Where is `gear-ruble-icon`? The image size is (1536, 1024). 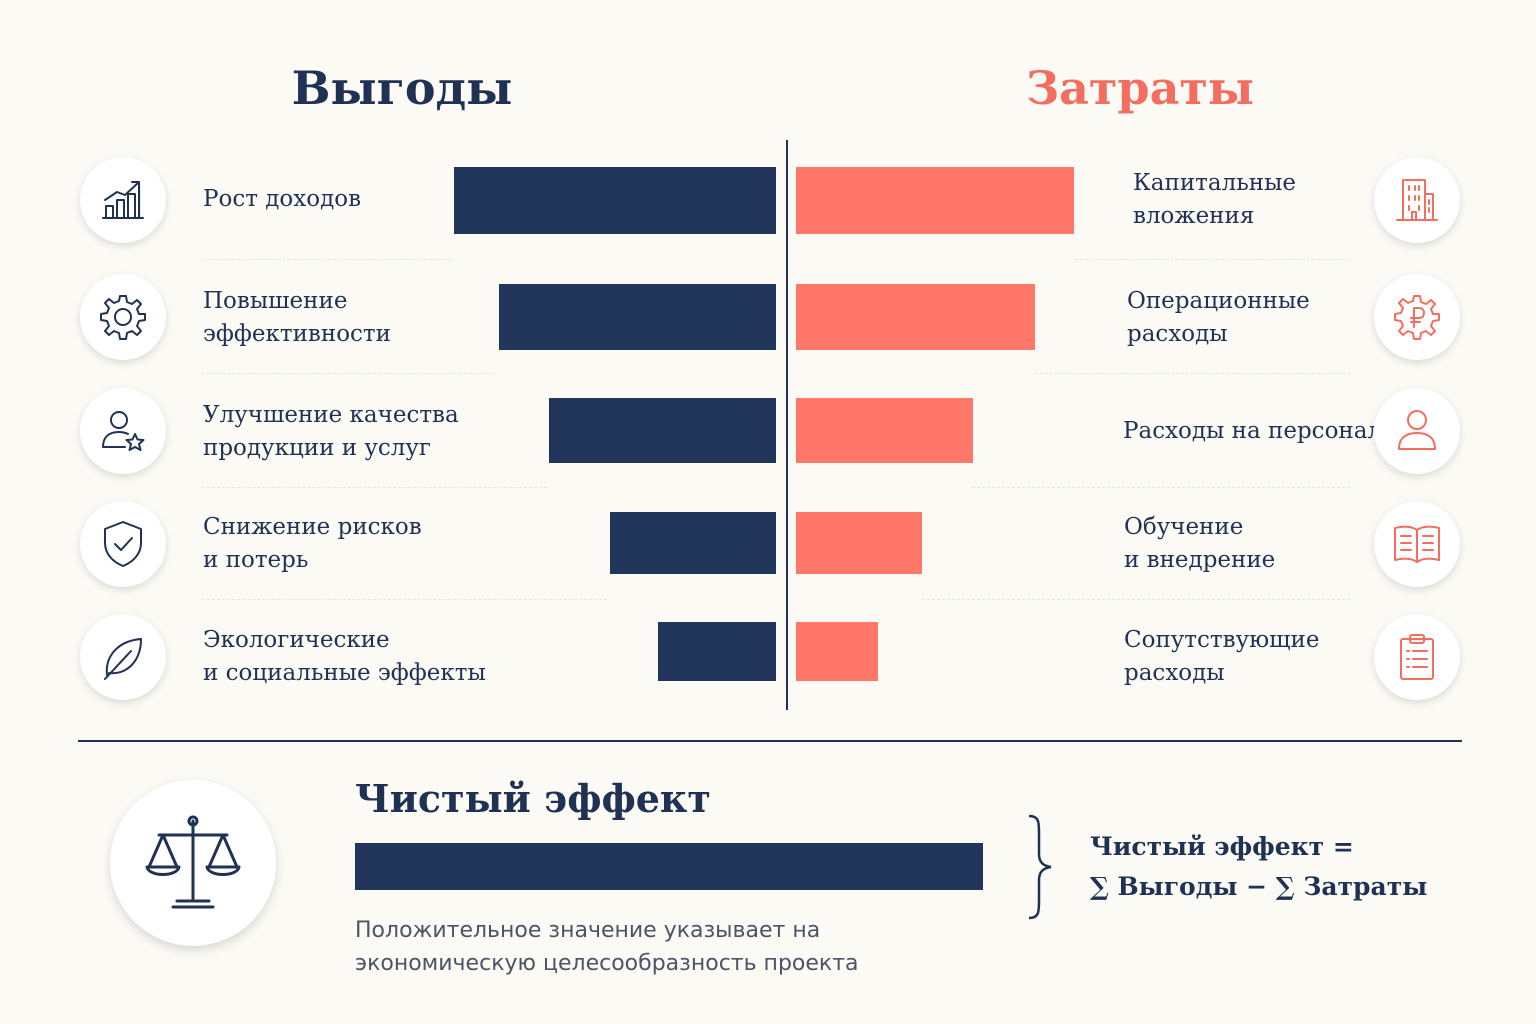 gear-ruble-icon is located at coordinates (1417, 317).